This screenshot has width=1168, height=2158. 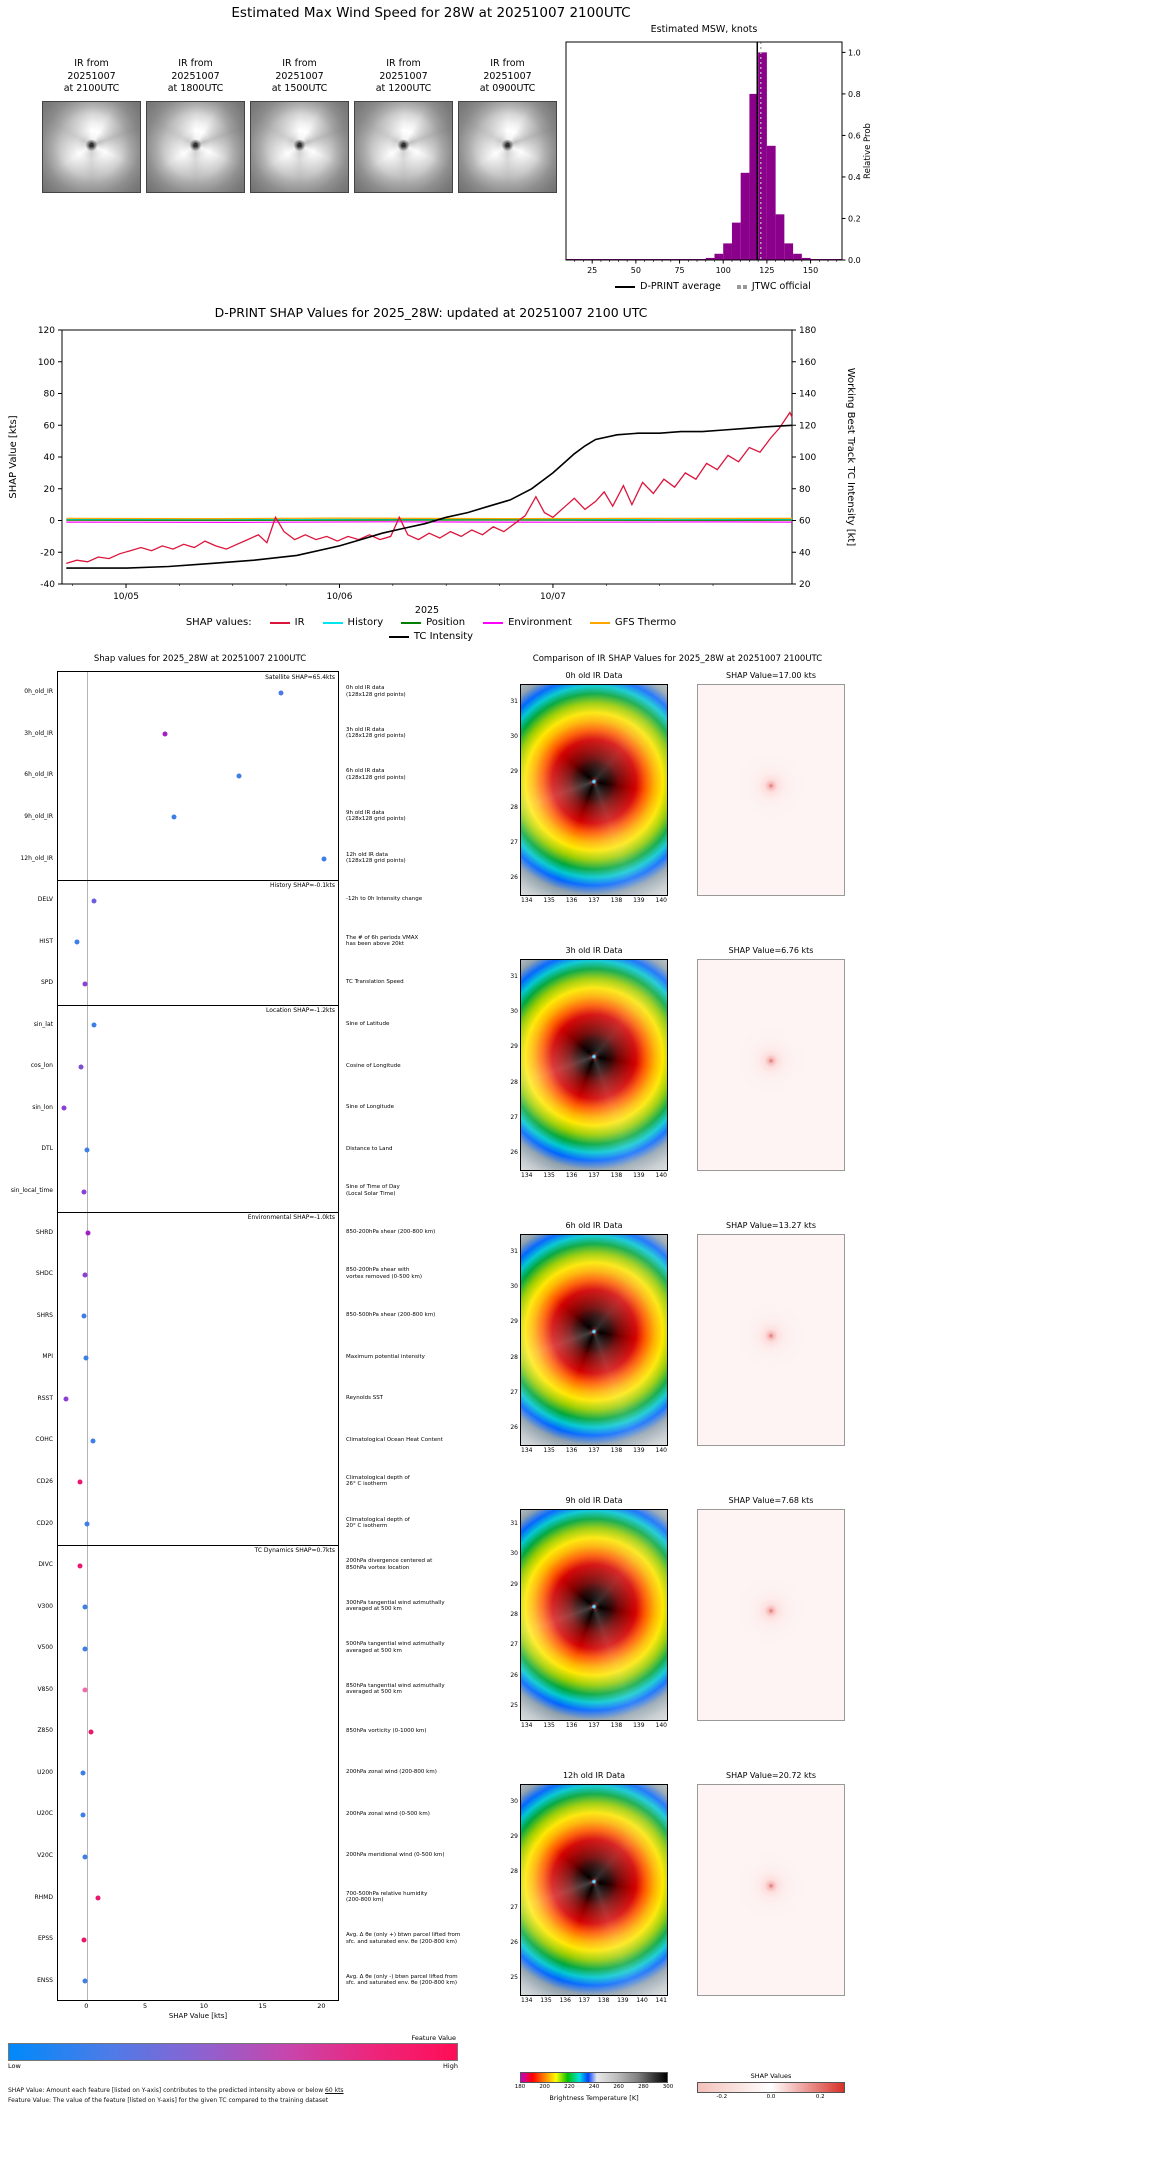 What do you see at coordinates (805, 490) in the screenshot?
I see `tick-label: 80` at bounding box center [805, 490].